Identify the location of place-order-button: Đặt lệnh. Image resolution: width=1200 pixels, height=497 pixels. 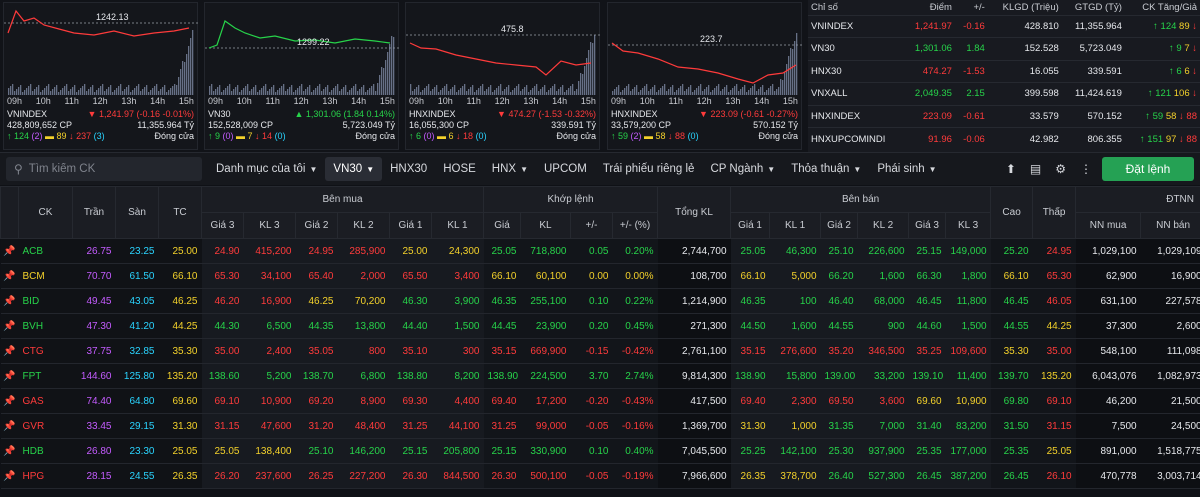
(1148, 169).